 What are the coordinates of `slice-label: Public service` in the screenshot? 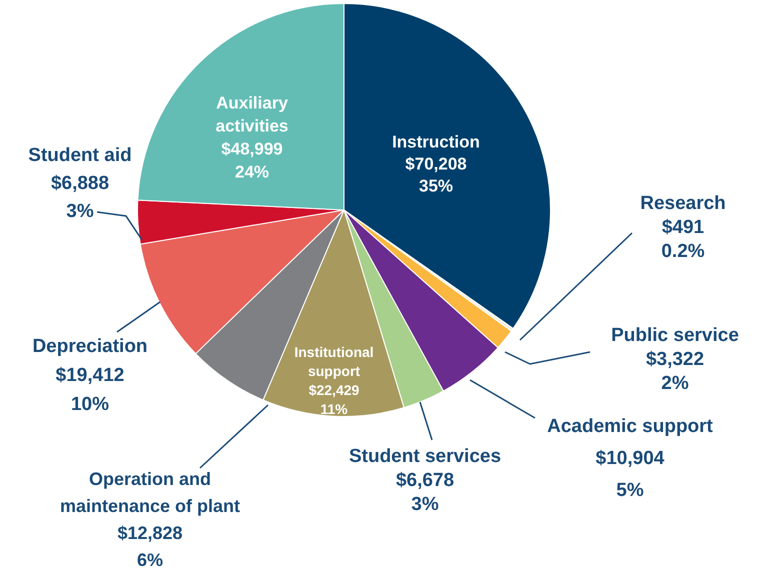 It's located at (675, 335).